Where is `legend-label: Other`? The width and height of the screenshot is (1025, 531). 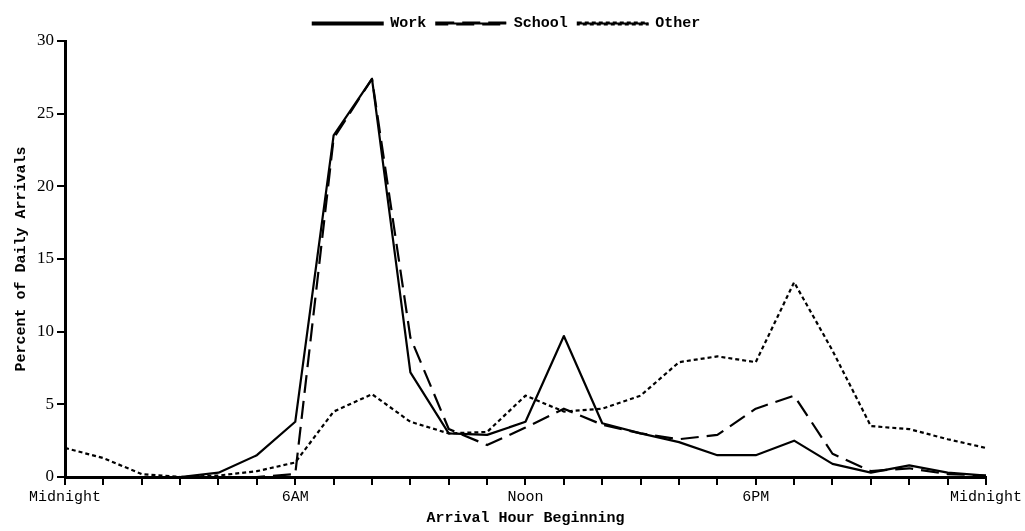 legend-label: Other is located at coordinates (678, 24).